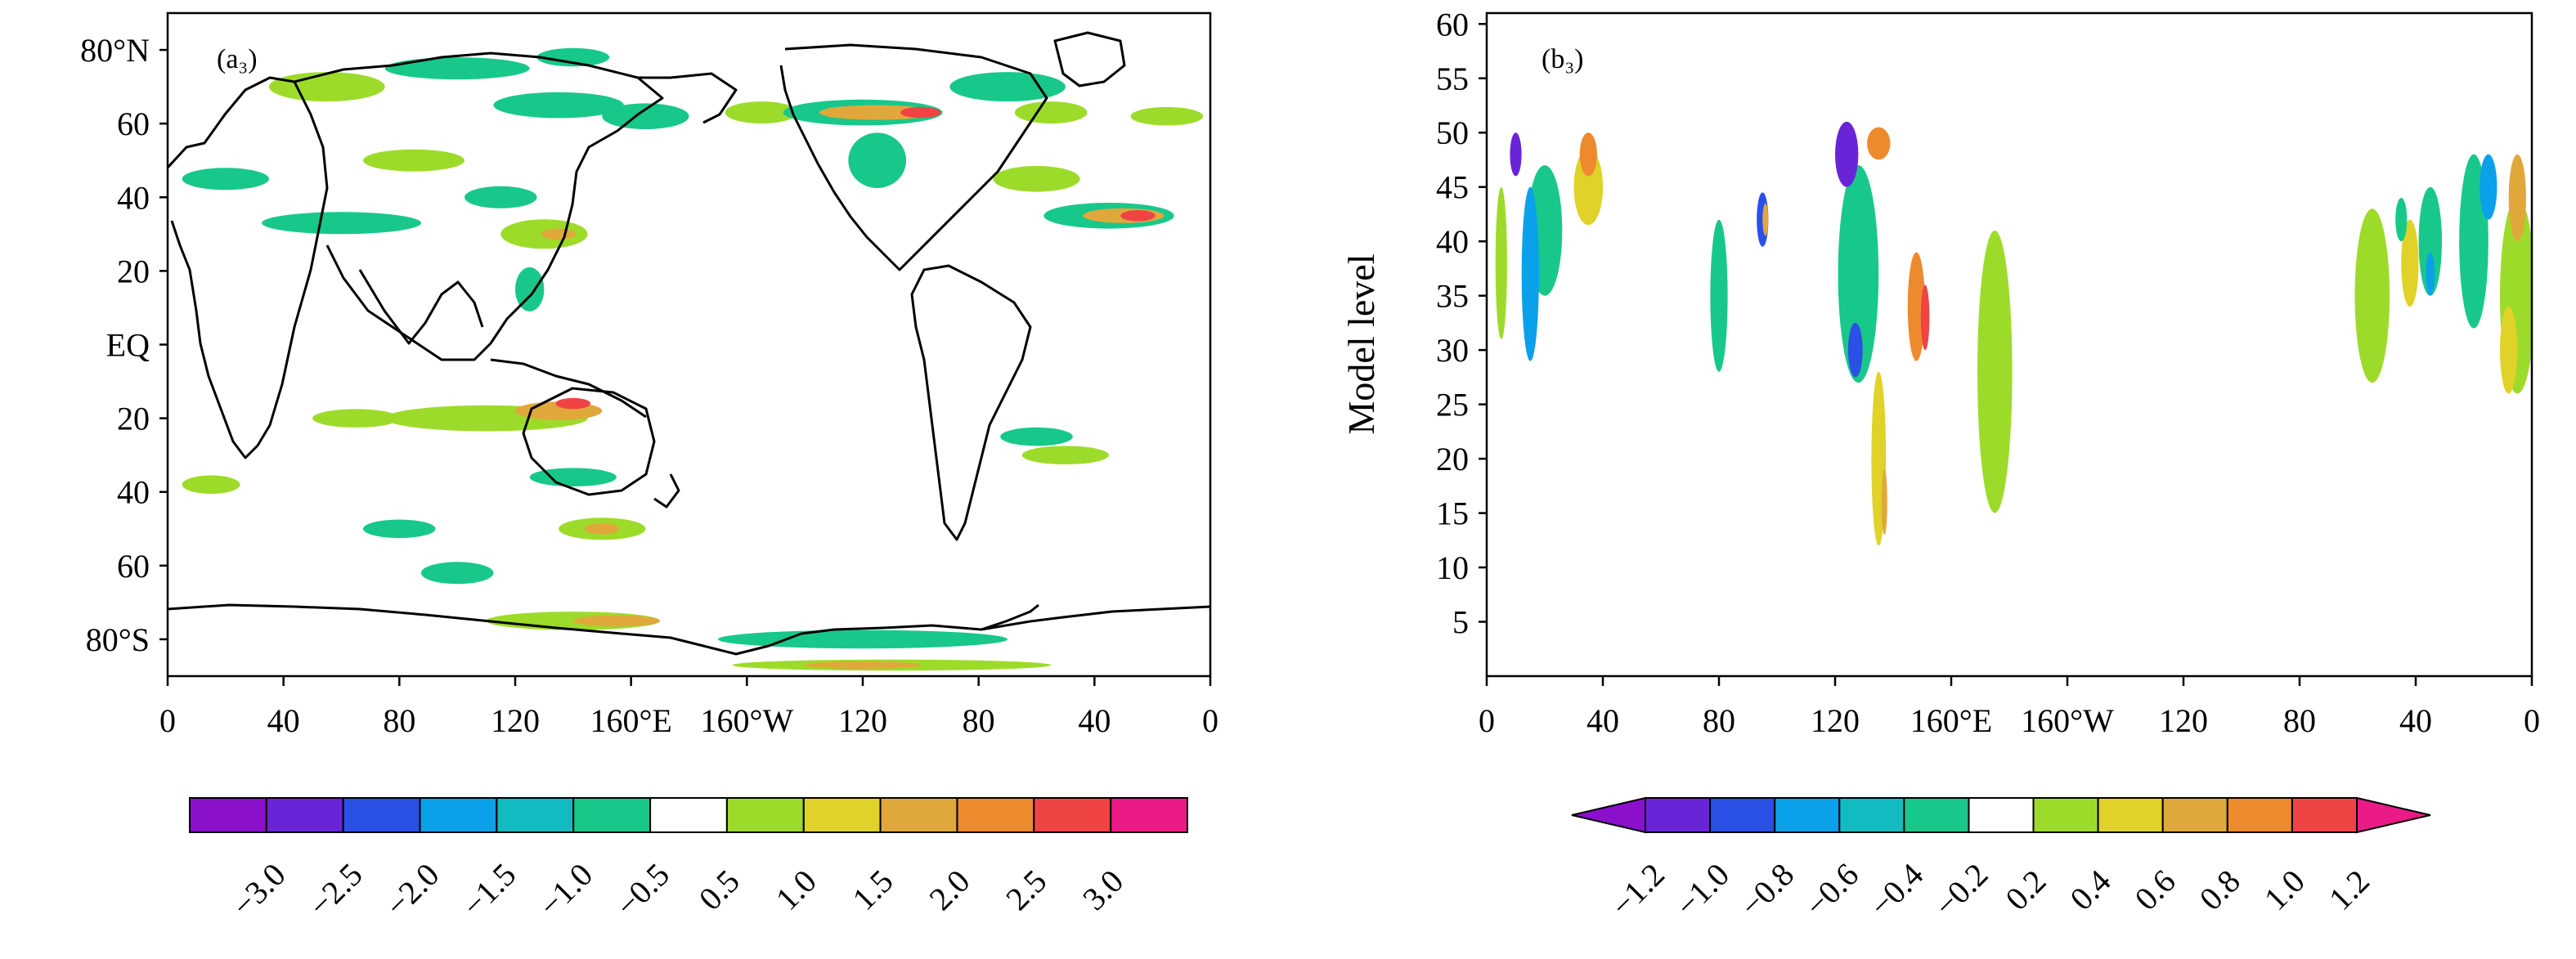 Image resolution: width=2576 pixels, height=959 pixels. Describe the element at coordinates (2183, 720) in the screenshot. I see `x-tick-label: 120` at that location.